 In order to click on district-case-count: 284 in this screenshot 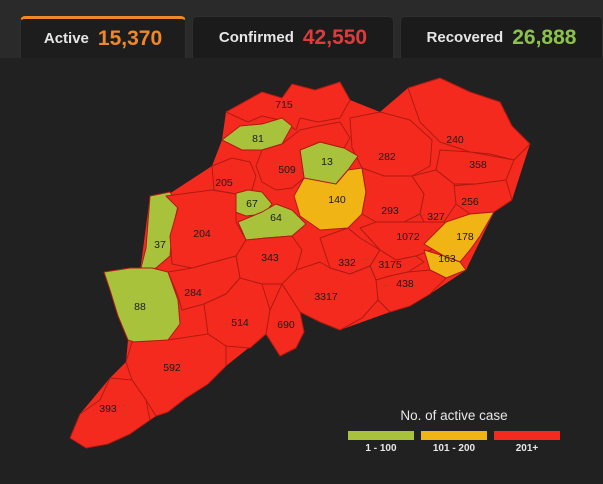, I will do `click(193, 293)`.